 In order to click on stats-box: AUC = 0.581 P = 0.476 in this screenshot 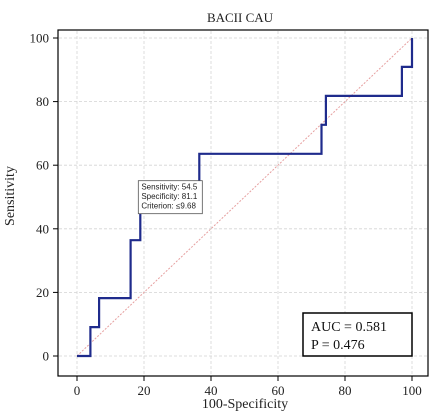, I will do `click(357, 334)`.